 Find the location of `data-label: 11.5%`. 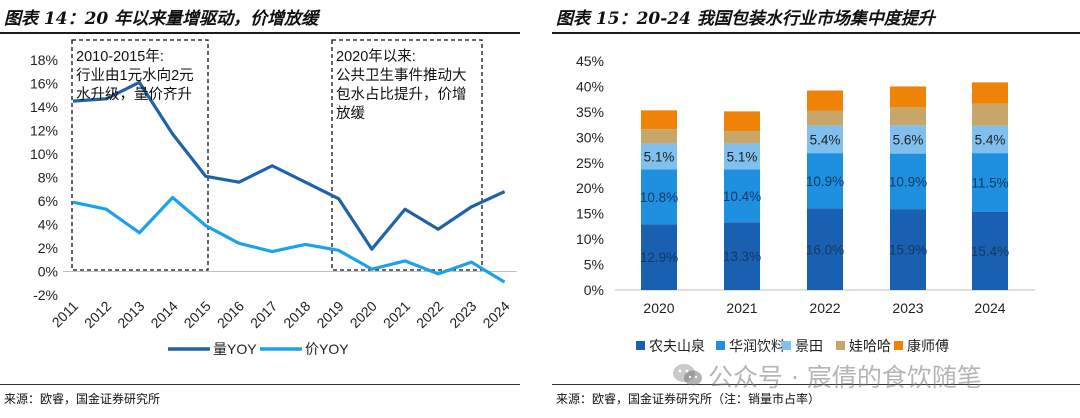

data-label: 11.5% is located at coordinates (989, 182).